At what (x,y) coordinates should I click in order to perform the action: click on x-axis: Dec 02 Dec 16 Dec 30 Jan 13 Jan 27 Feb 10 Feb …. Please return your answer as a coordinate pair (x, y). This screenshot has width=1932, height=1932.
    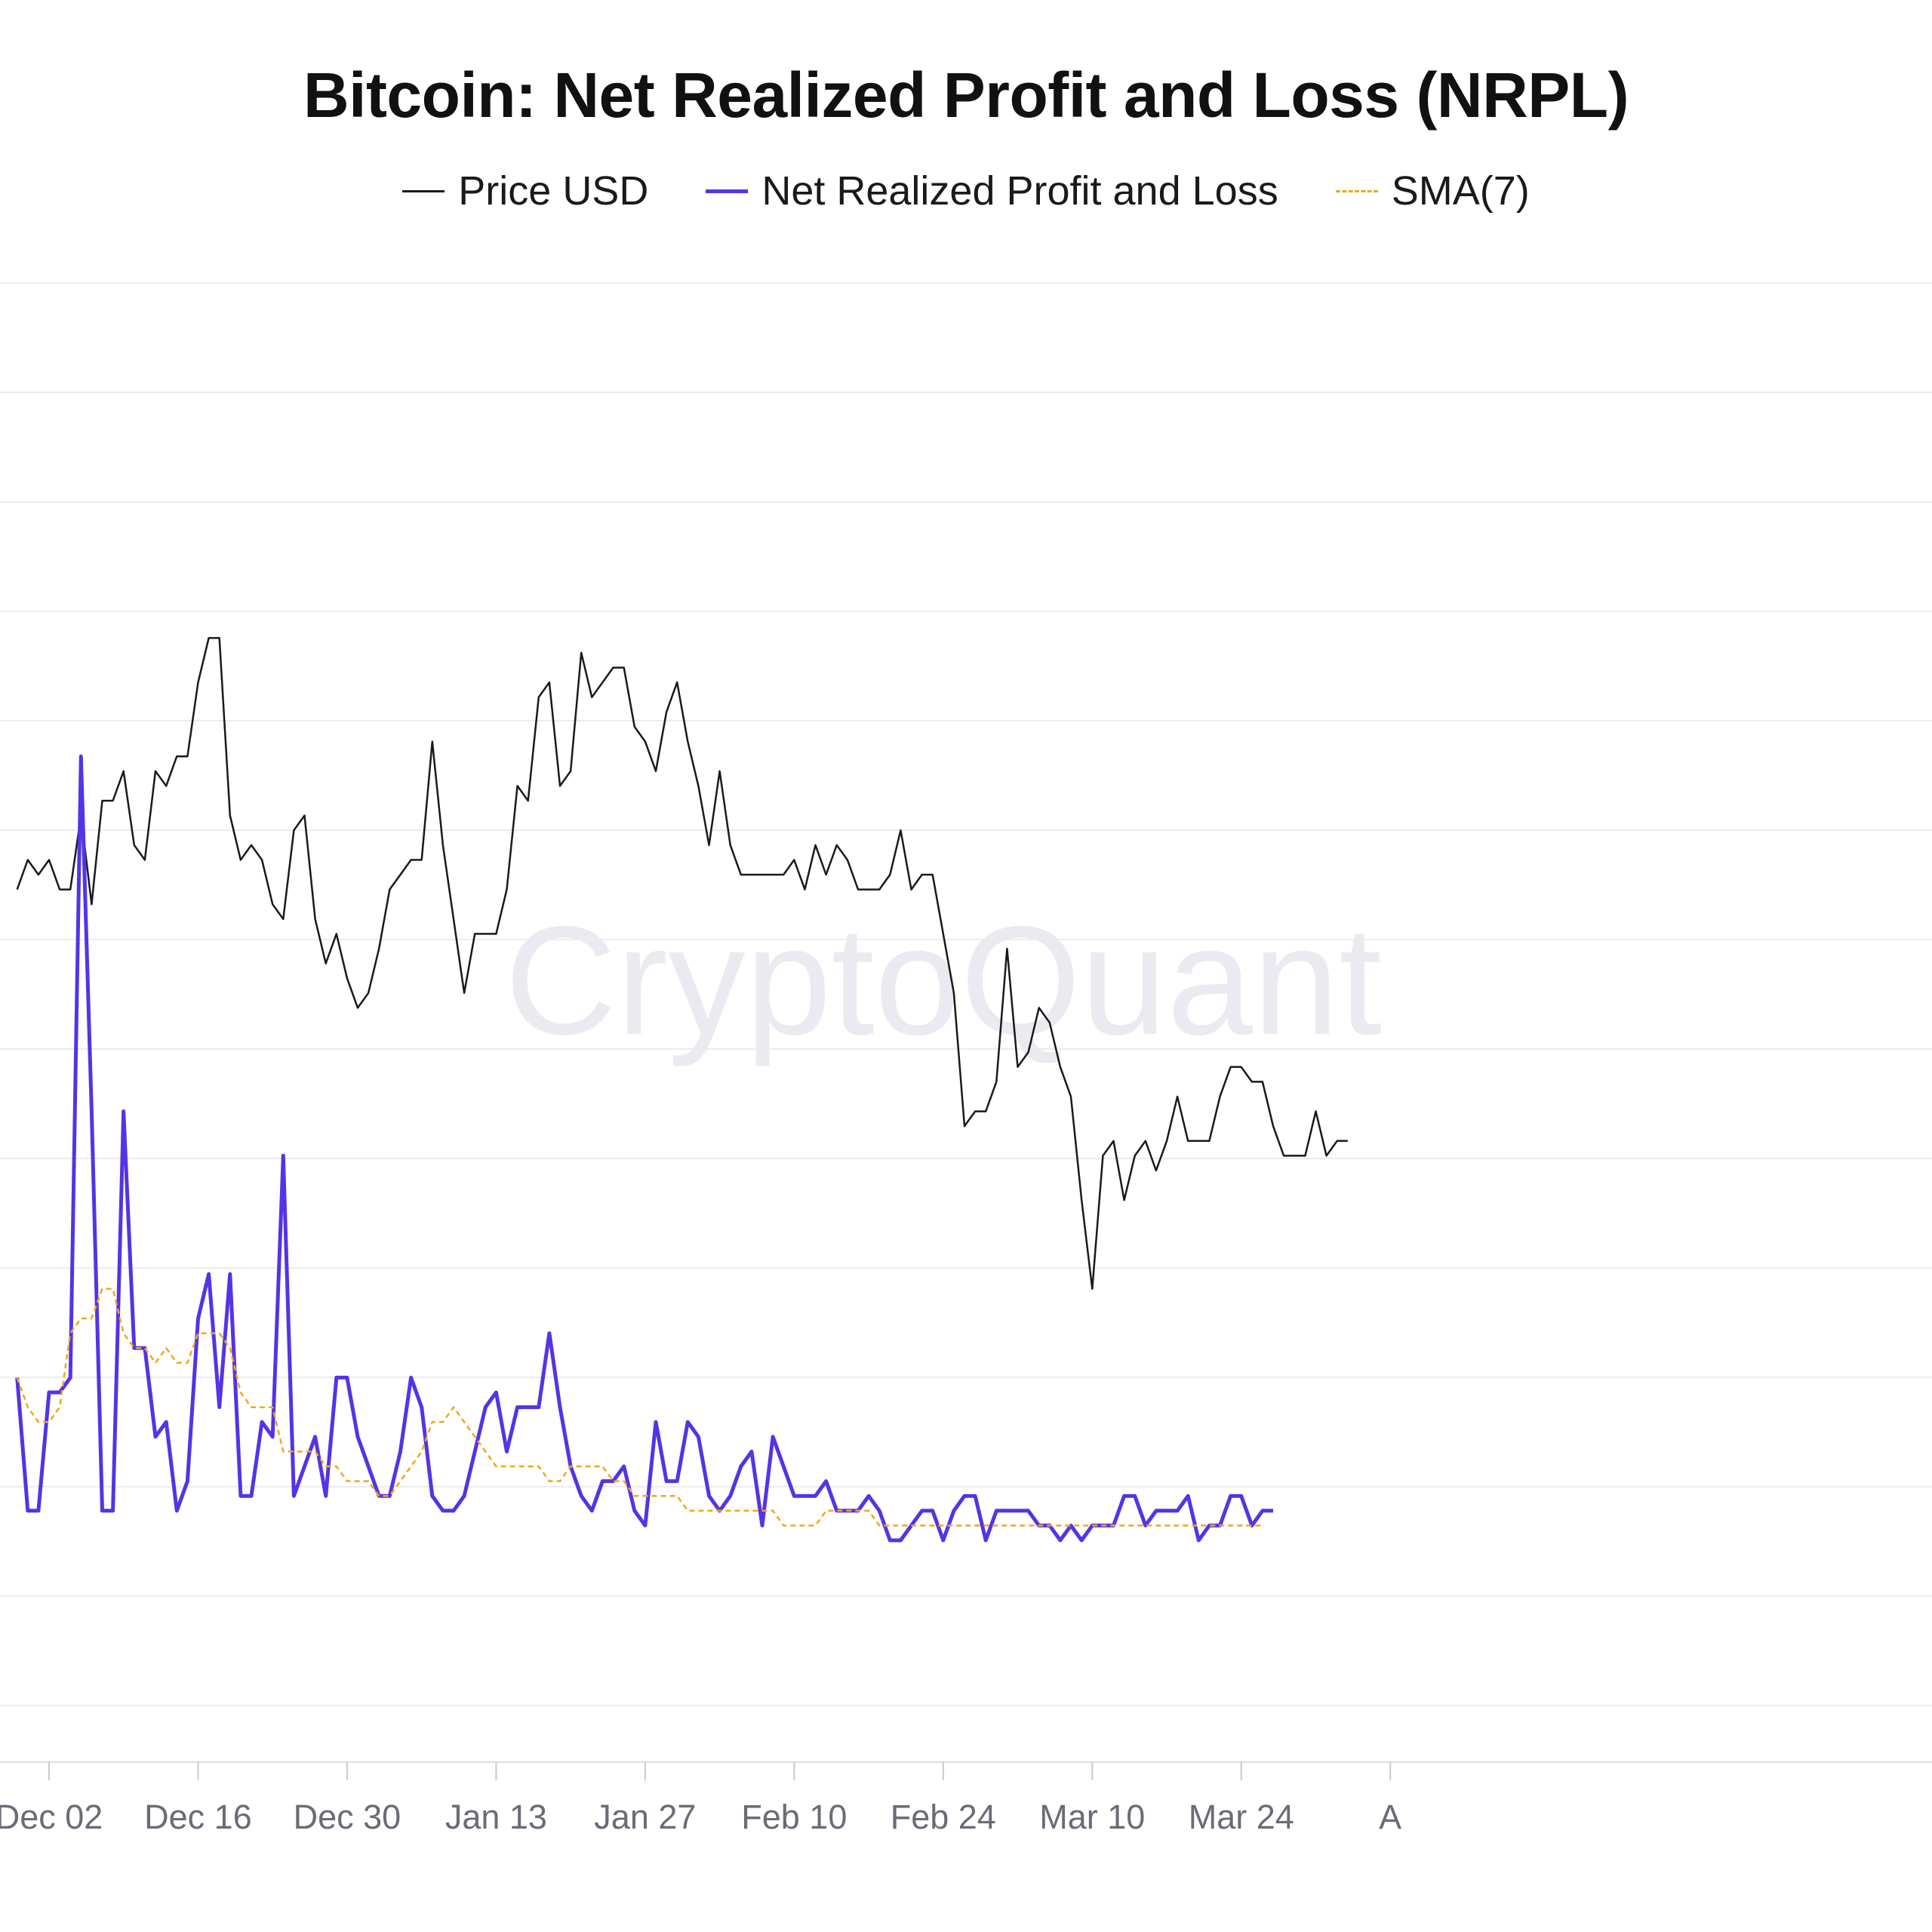
    Looking at the image, I should click on (966, 1798).